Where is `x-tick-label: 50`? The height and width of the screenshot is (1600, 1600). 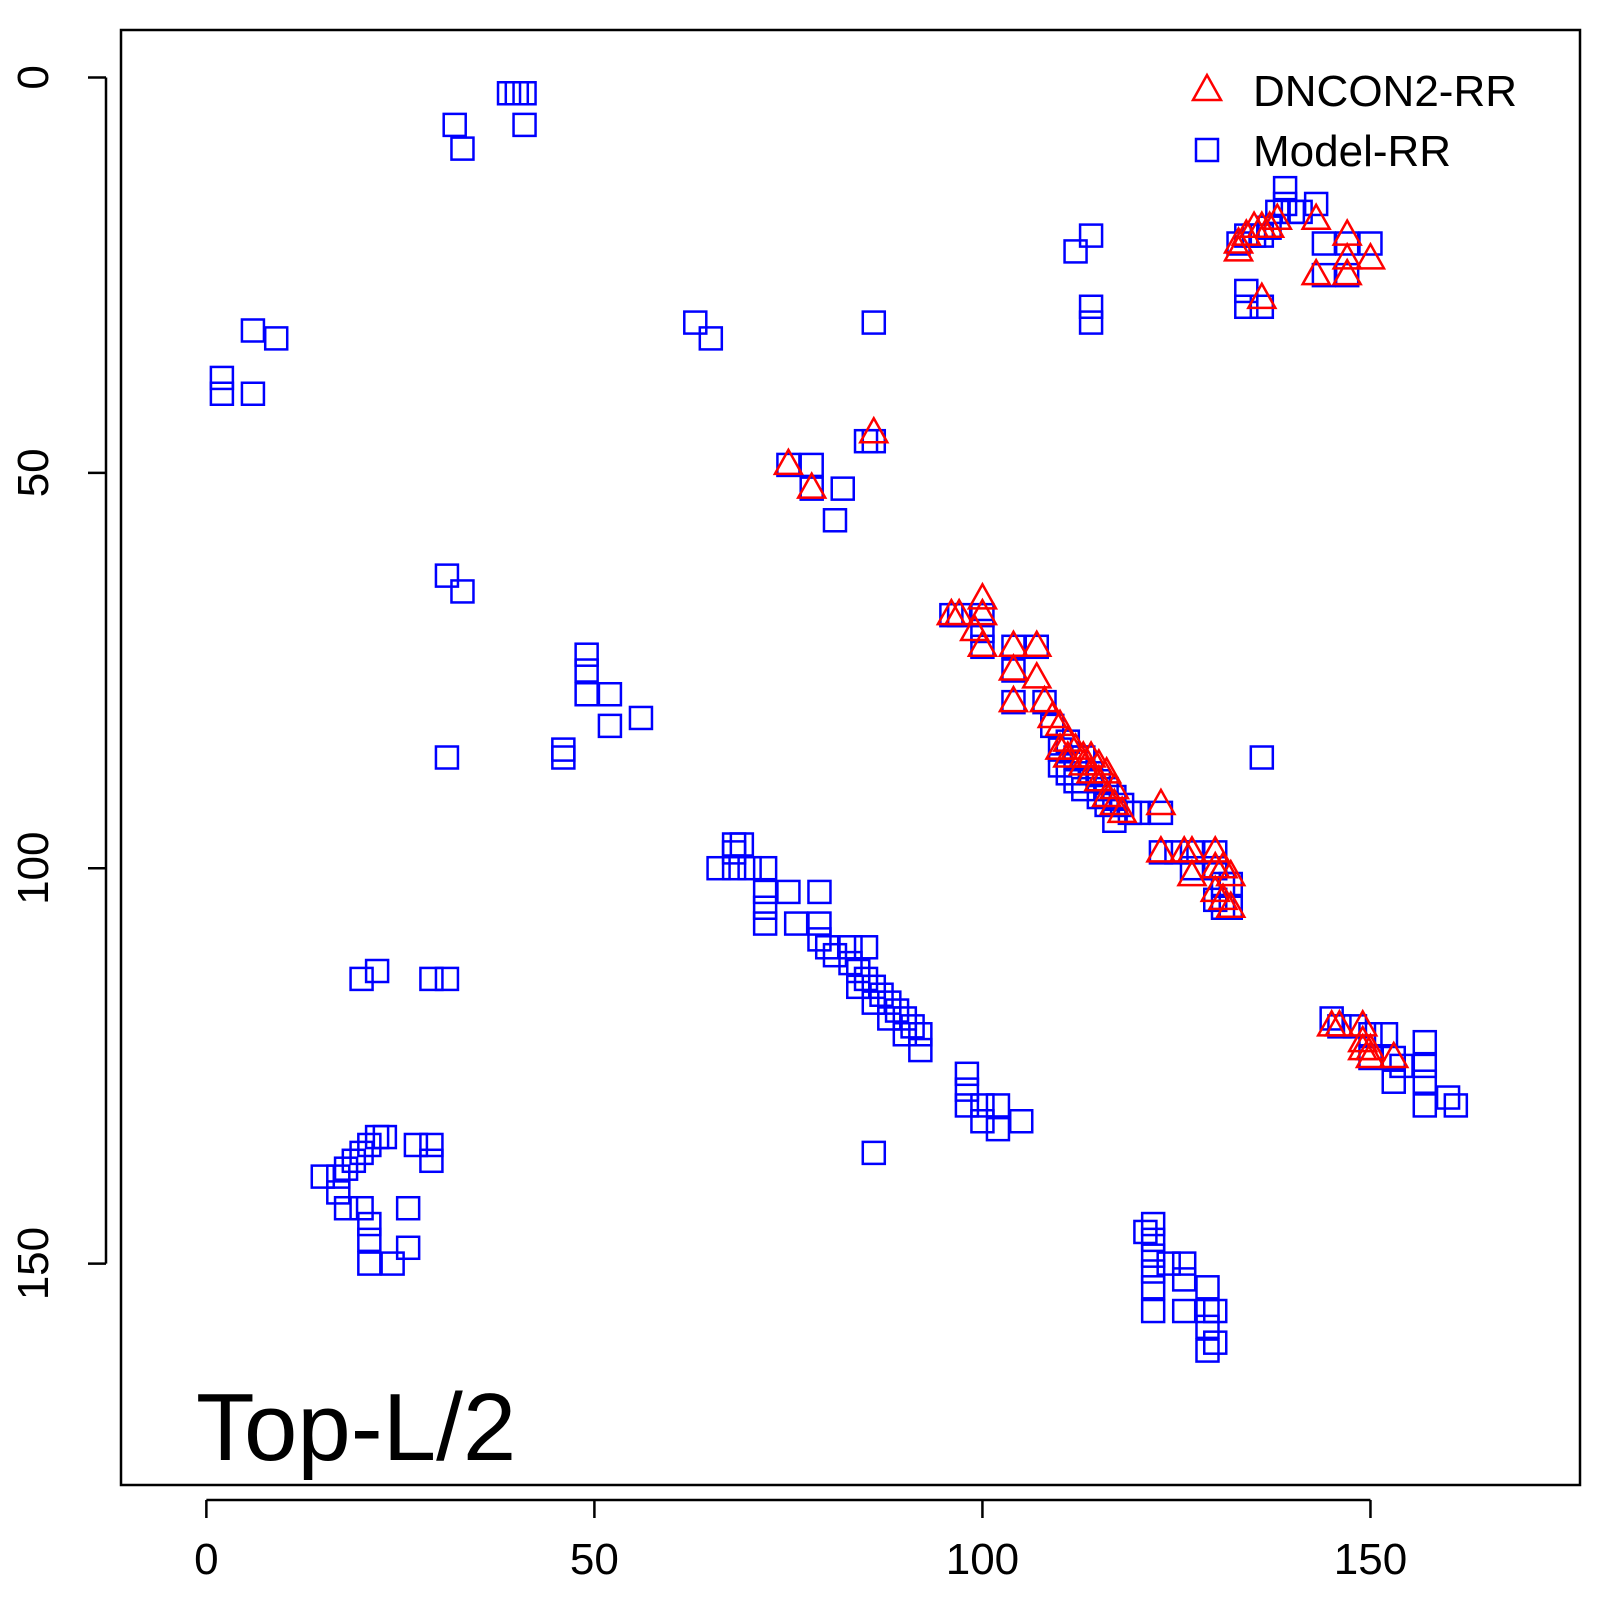
x-tick-label: 50 is located at coordinates (594, 1559).